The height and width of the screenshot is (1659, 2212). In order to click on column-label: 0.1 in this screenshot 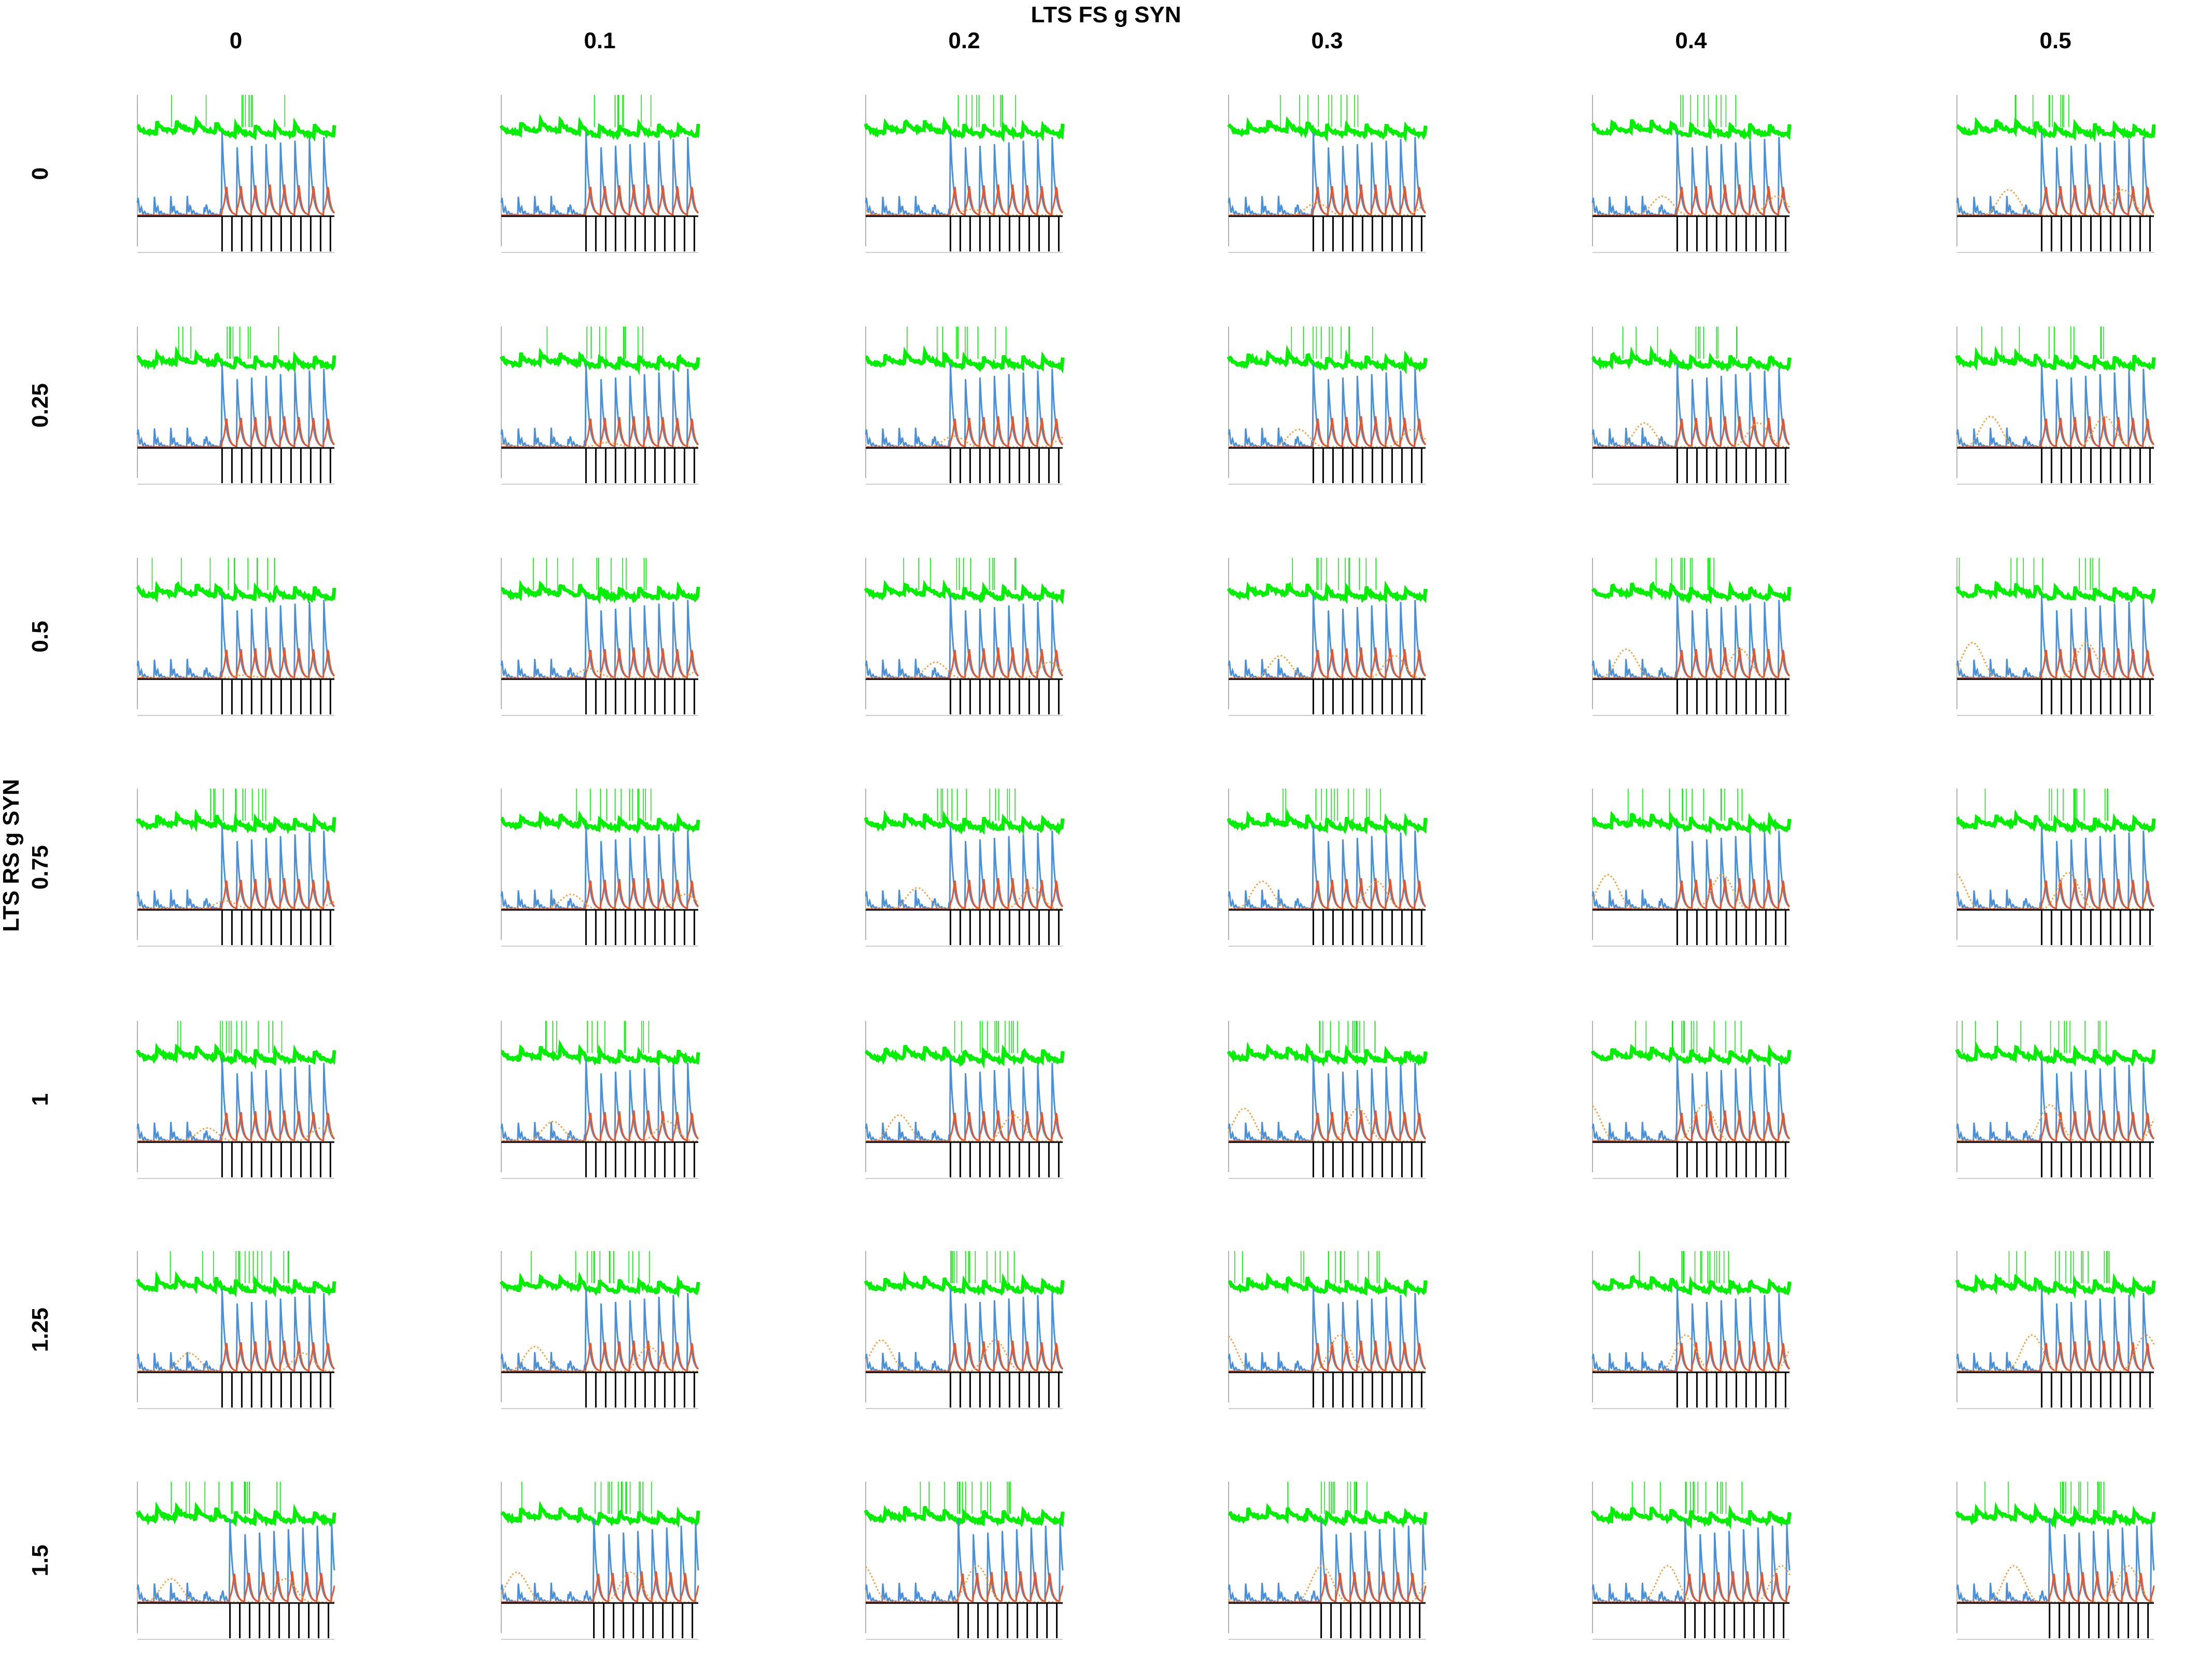, I will do `click(600, 40)`.